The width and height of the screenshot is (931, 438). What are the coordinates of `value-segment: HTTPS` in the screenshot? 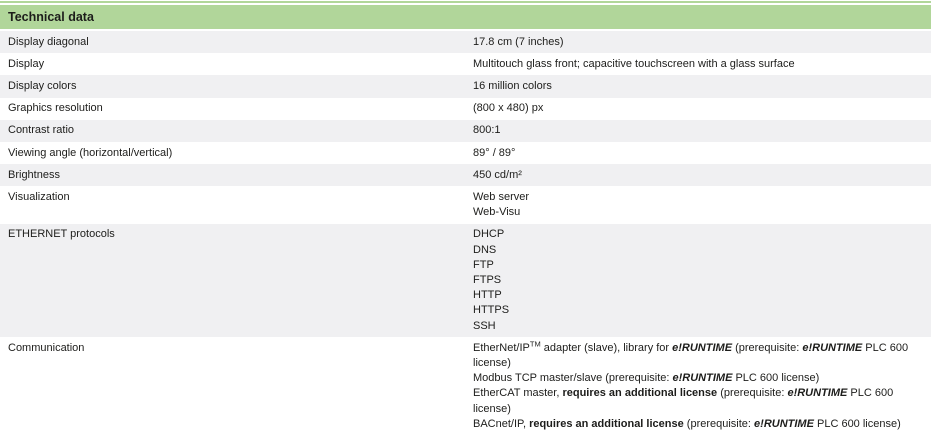 It's located at (491, 310).